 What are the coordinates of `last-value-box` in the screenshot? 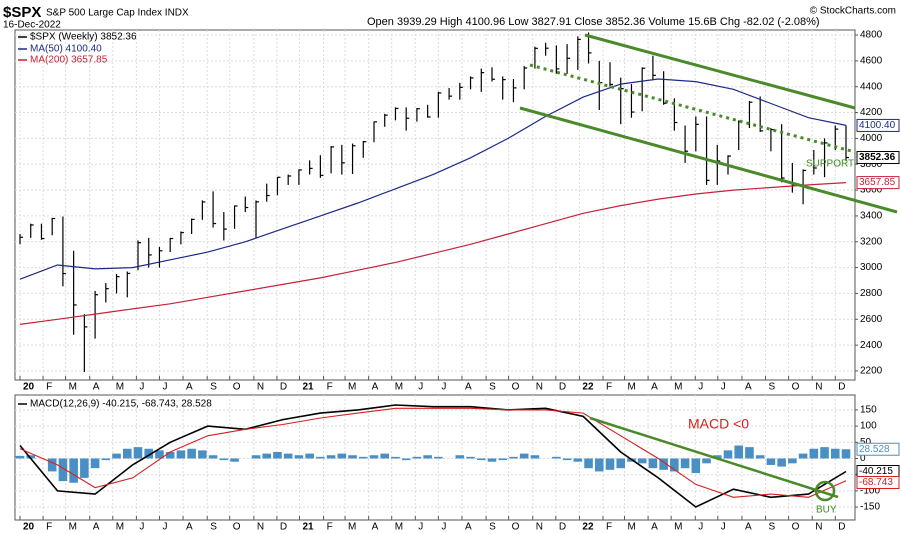 It's located at (878, 183).